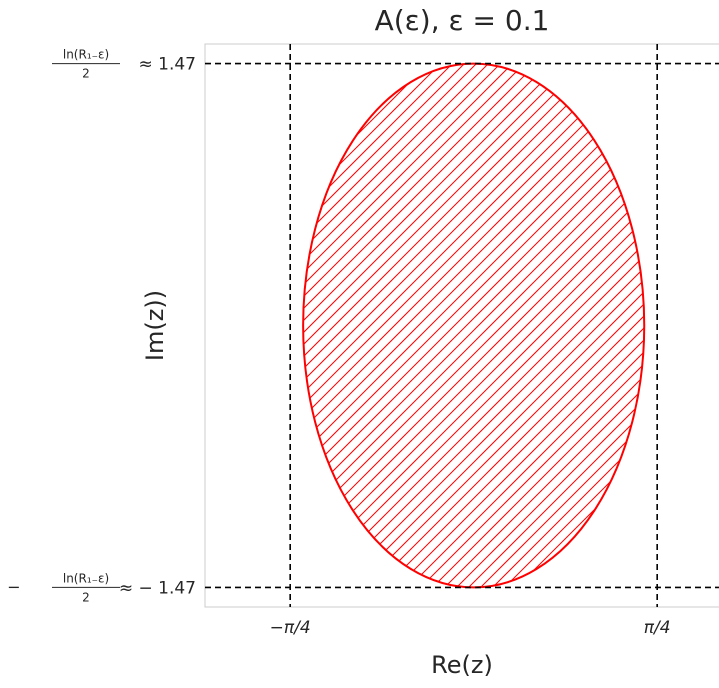 The height and width of the screenshot is (688, 719). I want to click on svg-text: ≈ − 1.47, so click(157, 588).